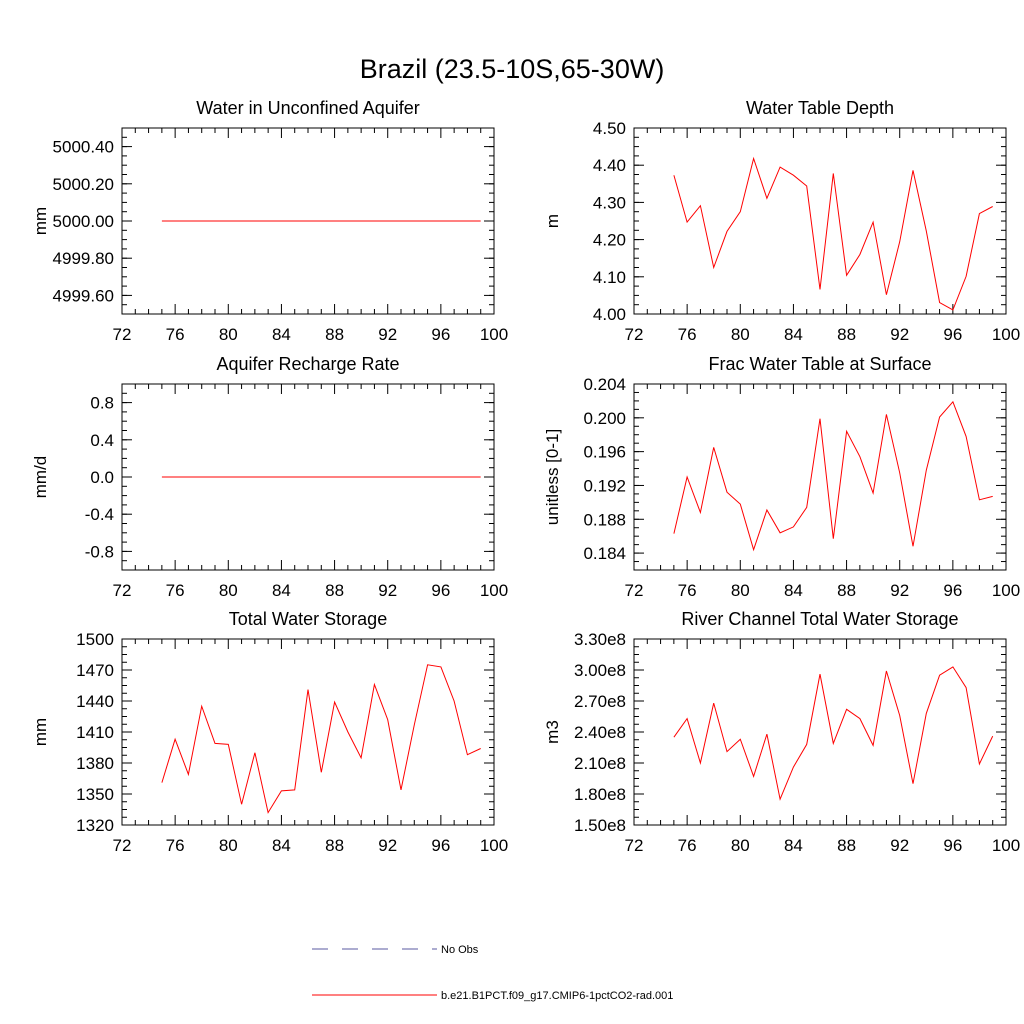 Image resolution: width=1024 pixels, height=1024 pixels. I want to click on y-tick-label: 1500, so click(95, 639).